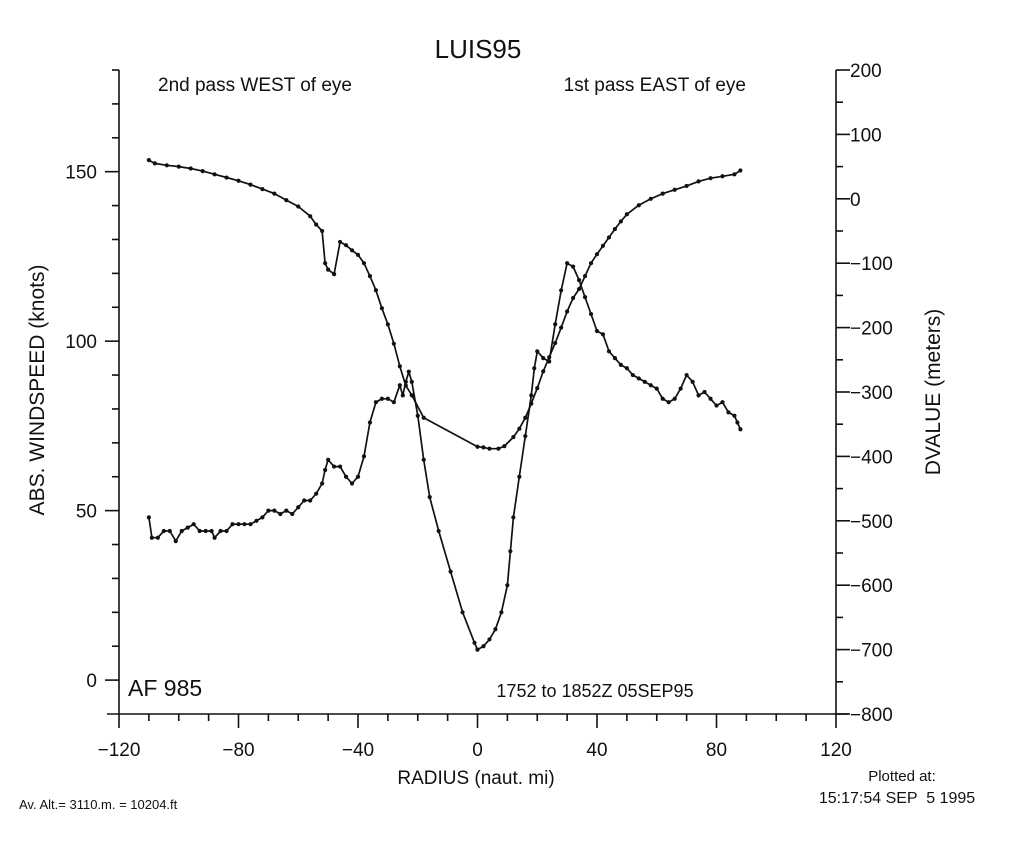 The height and width of the screenshot is (850, 1012). I want to click on right-tick-label: 100, so click(866, 135).